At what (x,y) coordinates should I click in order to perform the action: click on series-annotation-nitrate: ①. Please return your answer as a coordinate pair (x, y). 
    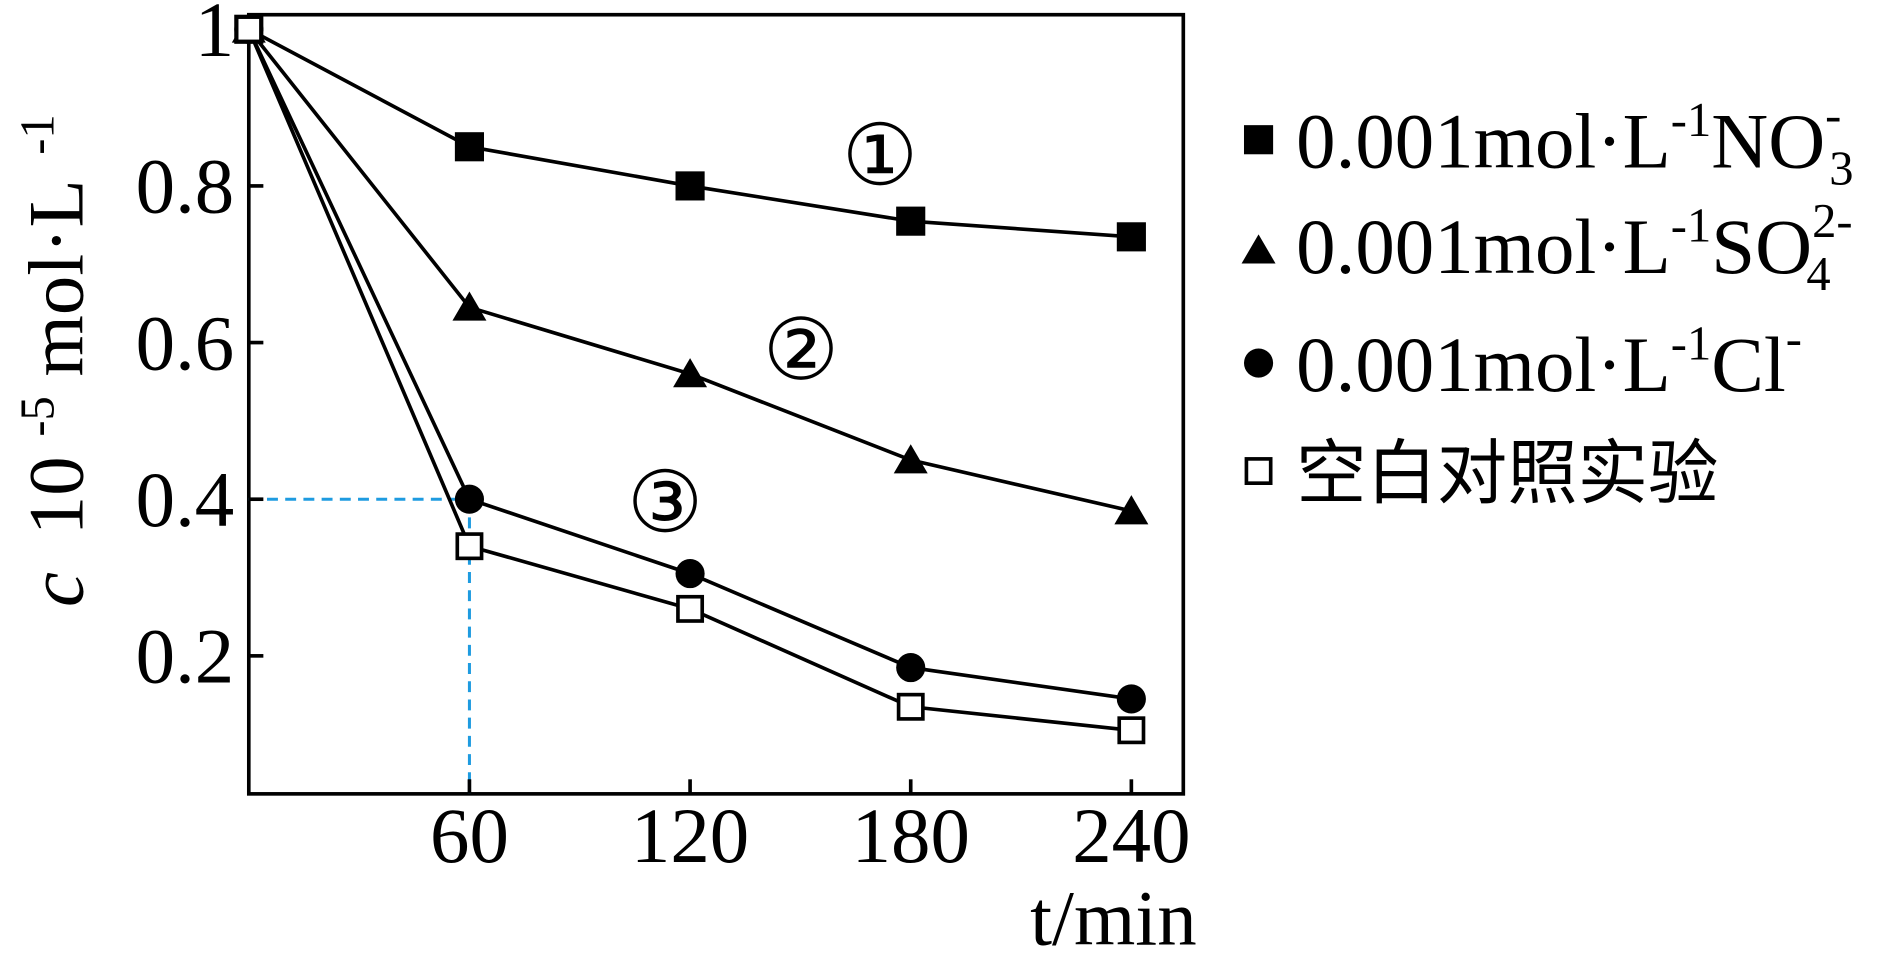
    Looking at the image, I should click on (880, 157).